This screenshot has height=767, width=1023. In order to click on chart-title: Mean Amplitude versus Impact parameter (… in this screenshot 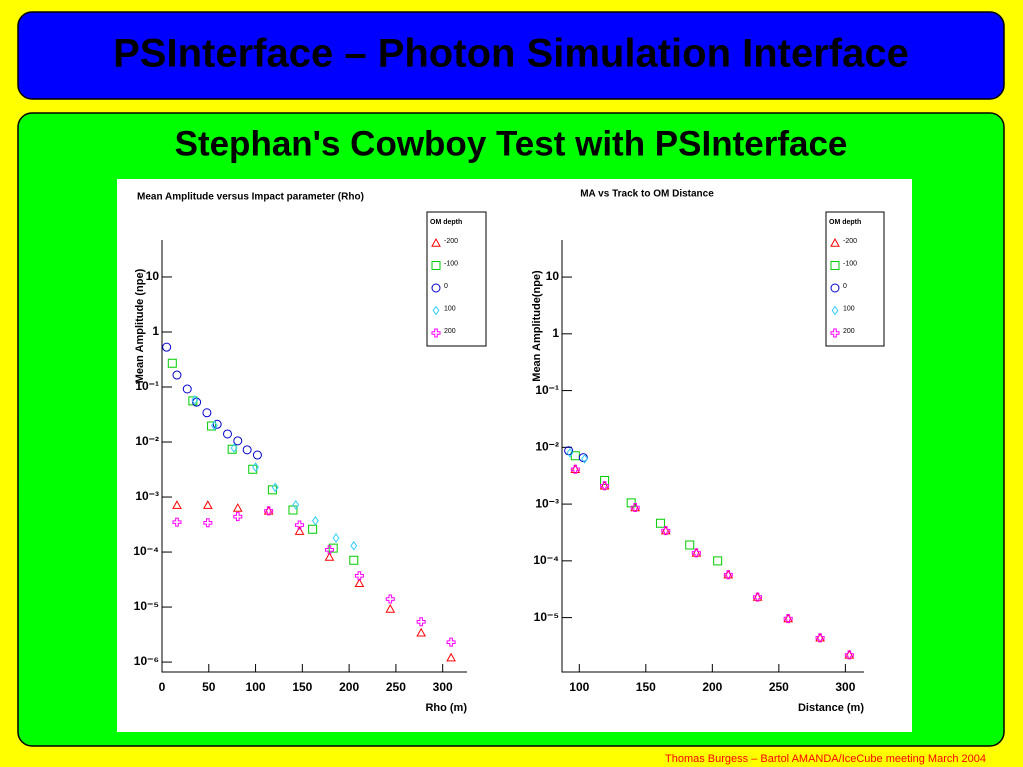, I will do `click(250, 197)`.